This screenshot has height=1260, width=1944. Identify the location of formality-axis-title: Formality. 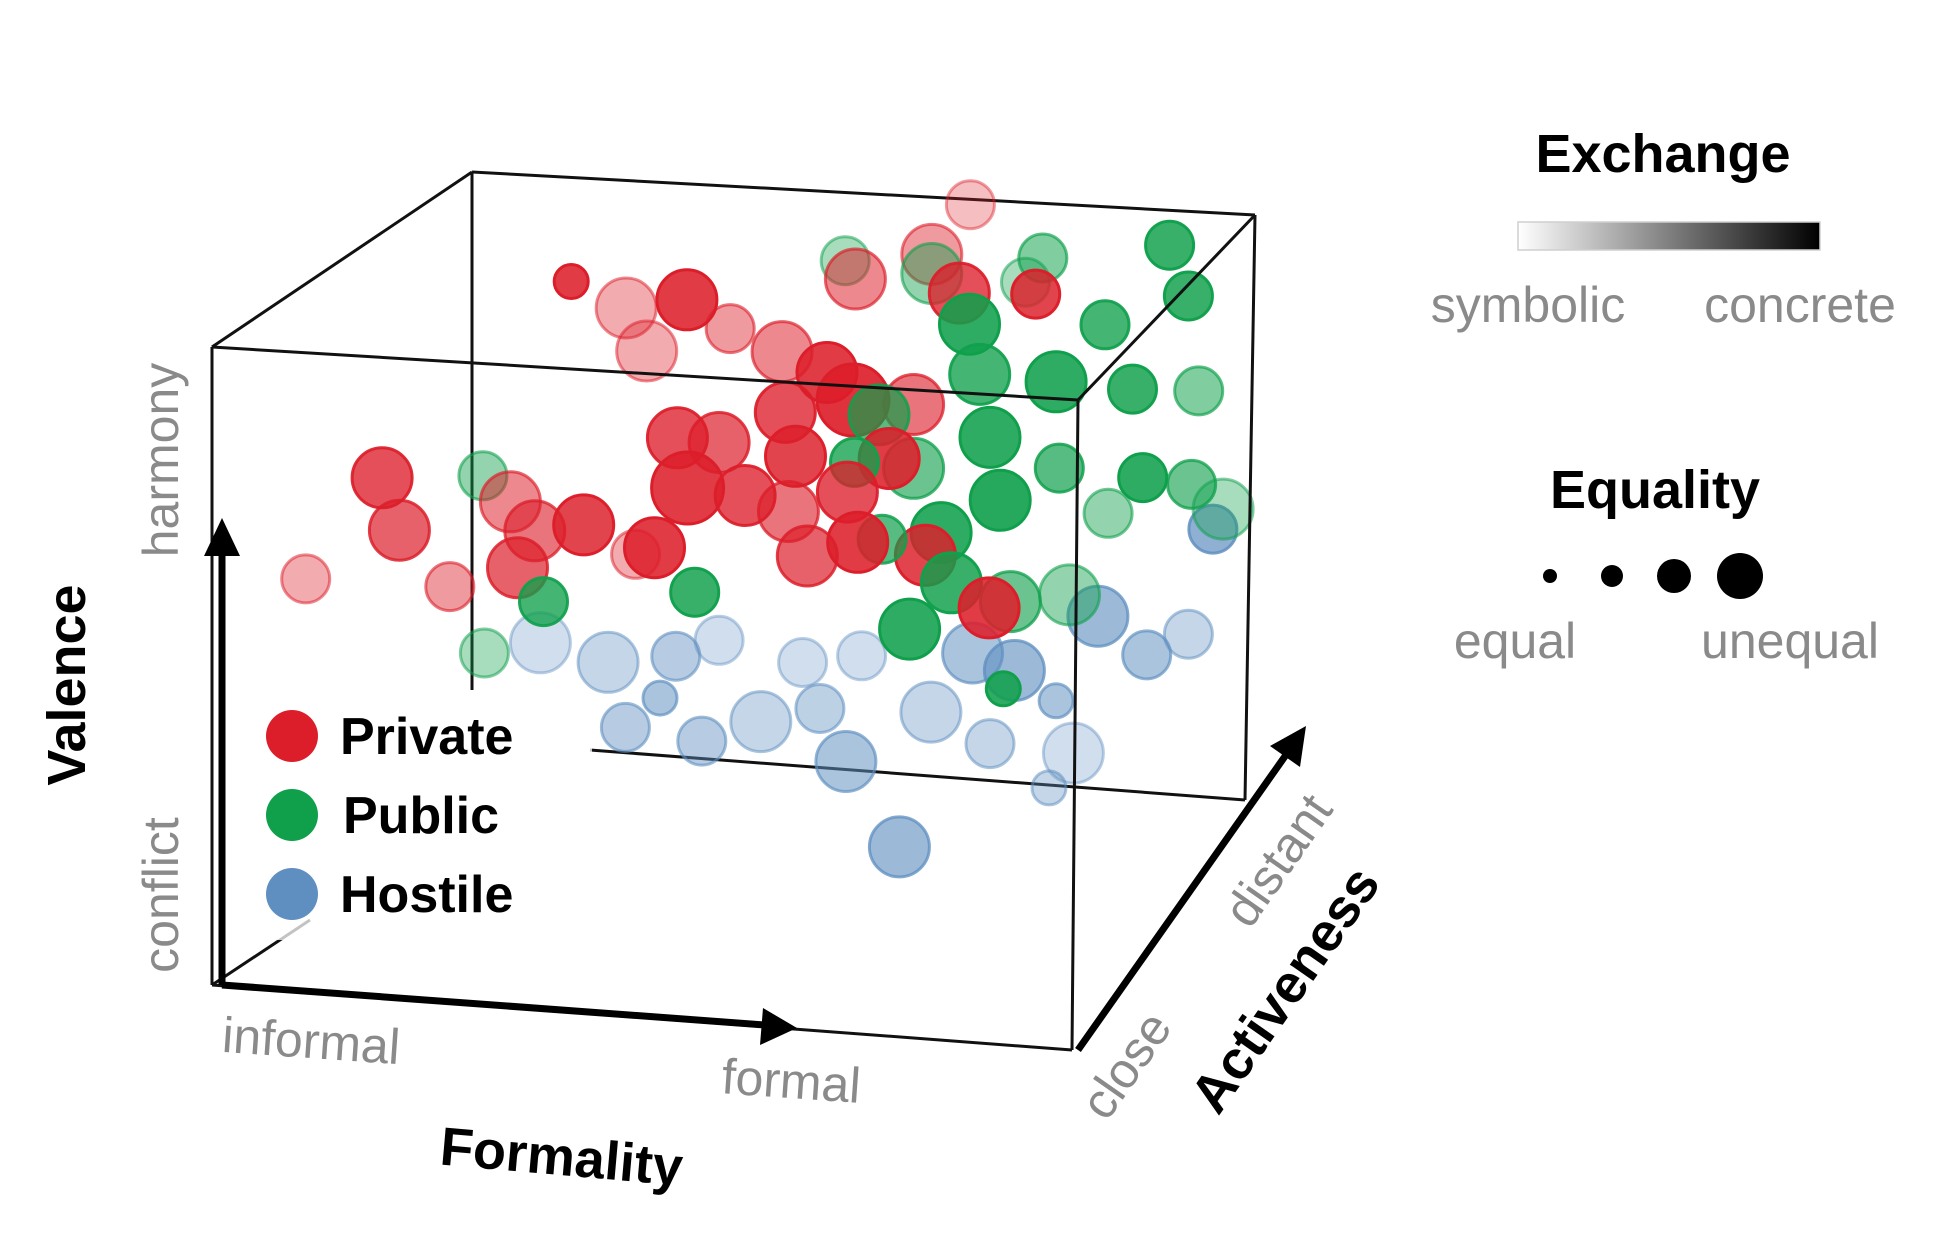
(561, 1157).